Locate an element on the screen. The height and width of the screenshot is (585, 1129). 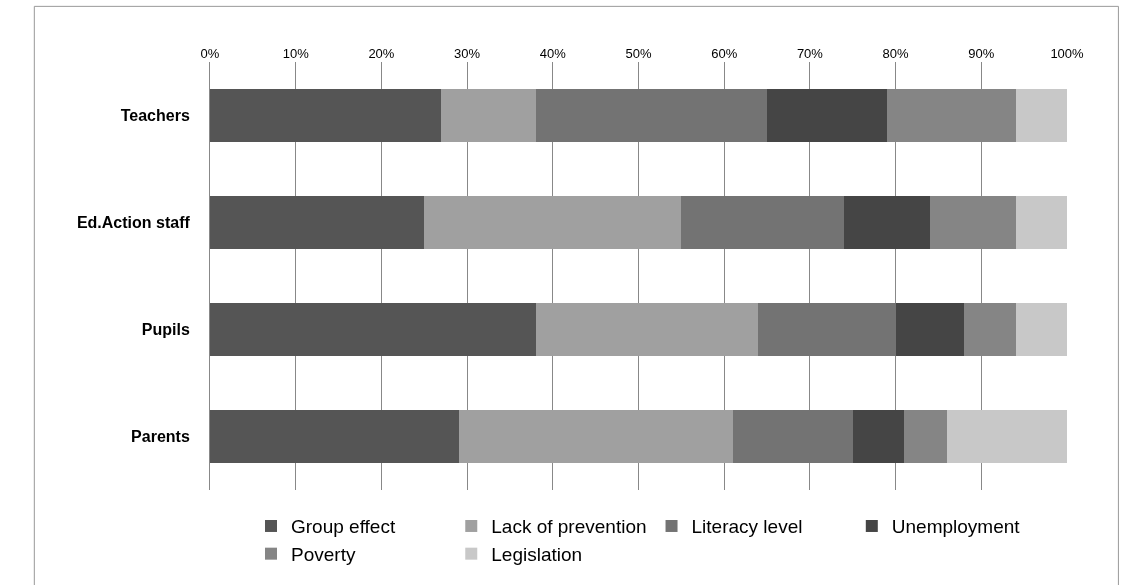
x-tick-label: 70% is located at coordinates (810, 54).